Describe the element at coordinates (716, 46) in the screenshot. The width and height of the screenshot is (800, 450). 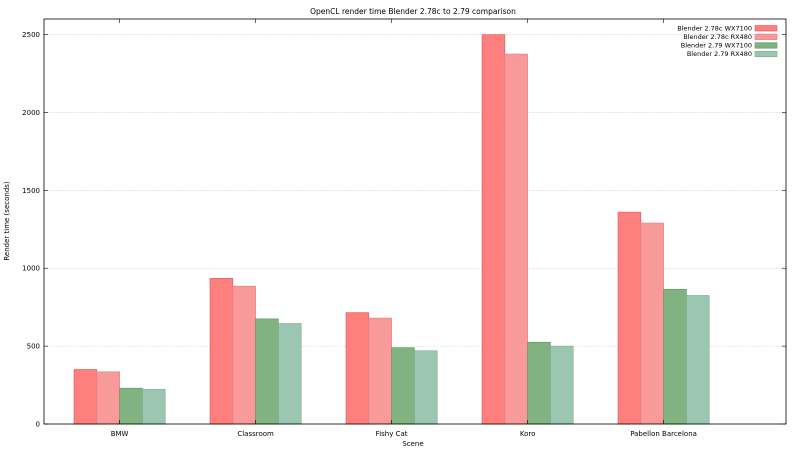
I see `legend-label: Blender 2.79 WX7100` at that location.